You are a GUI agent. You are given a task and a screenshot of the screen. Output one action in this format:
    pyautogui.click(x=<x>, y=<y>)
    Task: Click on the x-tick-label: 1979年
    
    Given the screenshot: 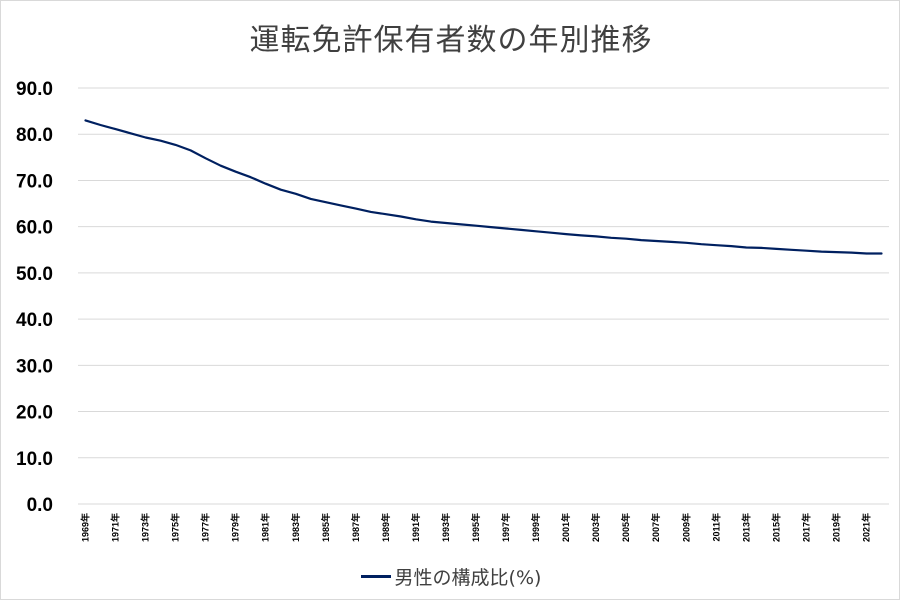 What is the action you would take?
    pyautogui.click(x=235, y=527)
    